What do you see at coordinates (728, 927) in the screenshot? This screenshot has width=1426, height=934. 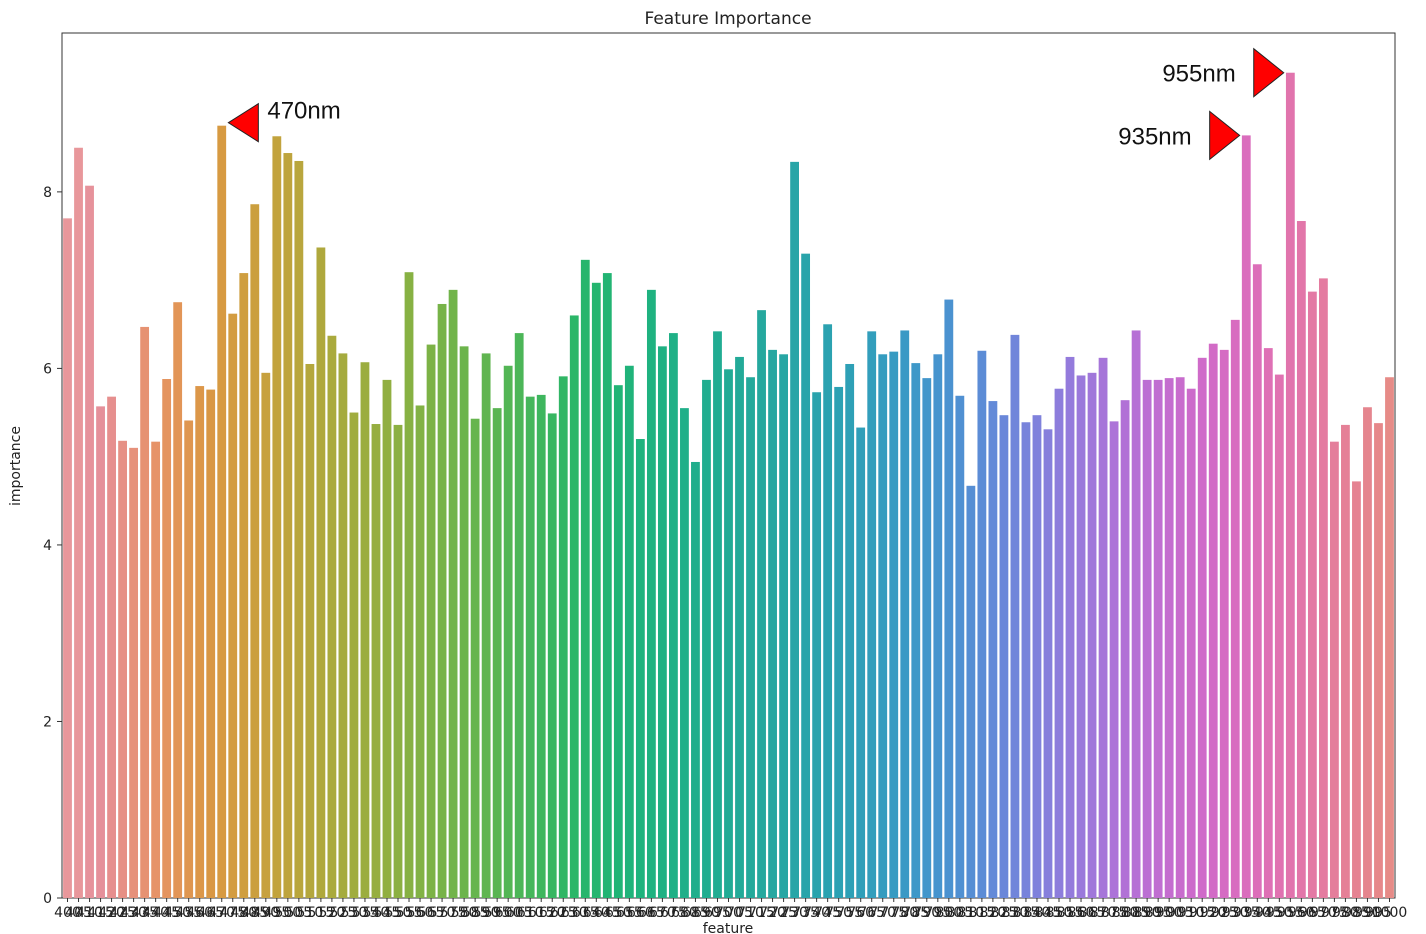 I see `x-axis-label: feature` at bounding box center [728, 927].